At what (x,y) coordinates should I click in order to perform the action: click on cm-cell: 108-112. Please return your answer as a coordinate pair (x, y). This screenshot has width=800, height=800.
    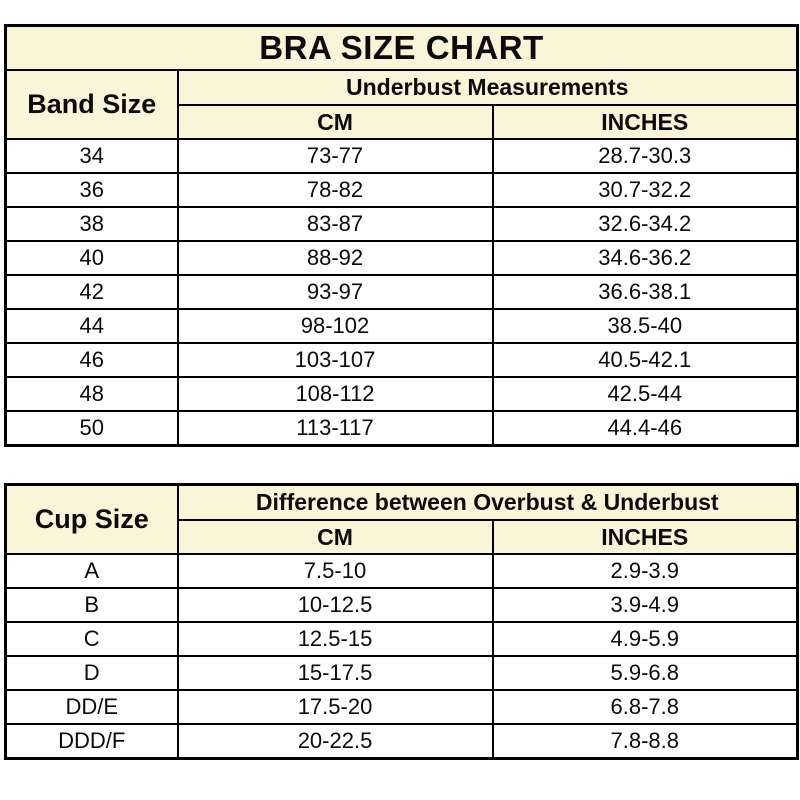
    Looking at the image, I should click on (335, 394).